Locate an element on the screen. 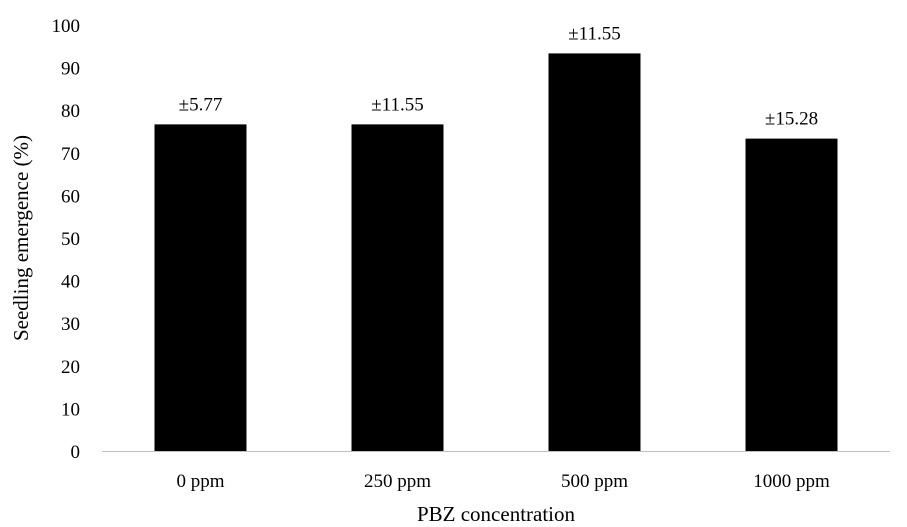 This screenshot has width=907, height=527. y-tick-label: 100 is located at coordinates (66, 26).